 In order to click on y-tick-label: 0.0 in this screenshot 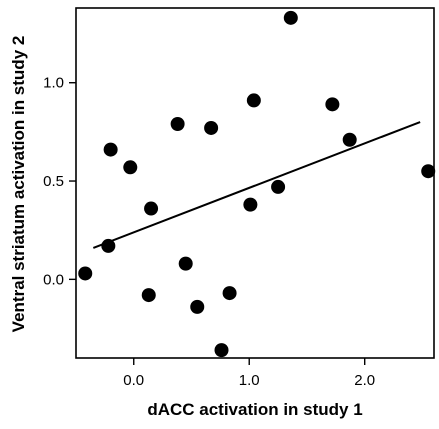, I will do `click(53, 279)`.